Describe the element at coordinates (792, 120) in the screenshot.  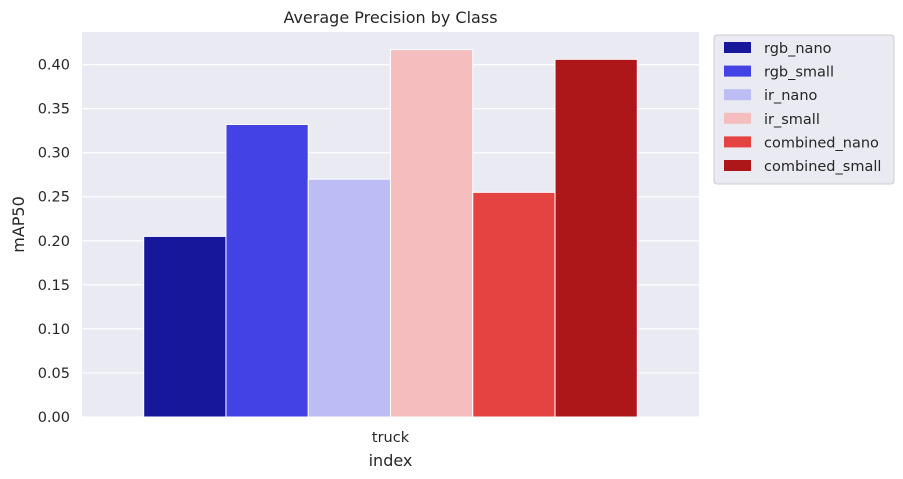
I see `legend-label: ir_small` at that location.